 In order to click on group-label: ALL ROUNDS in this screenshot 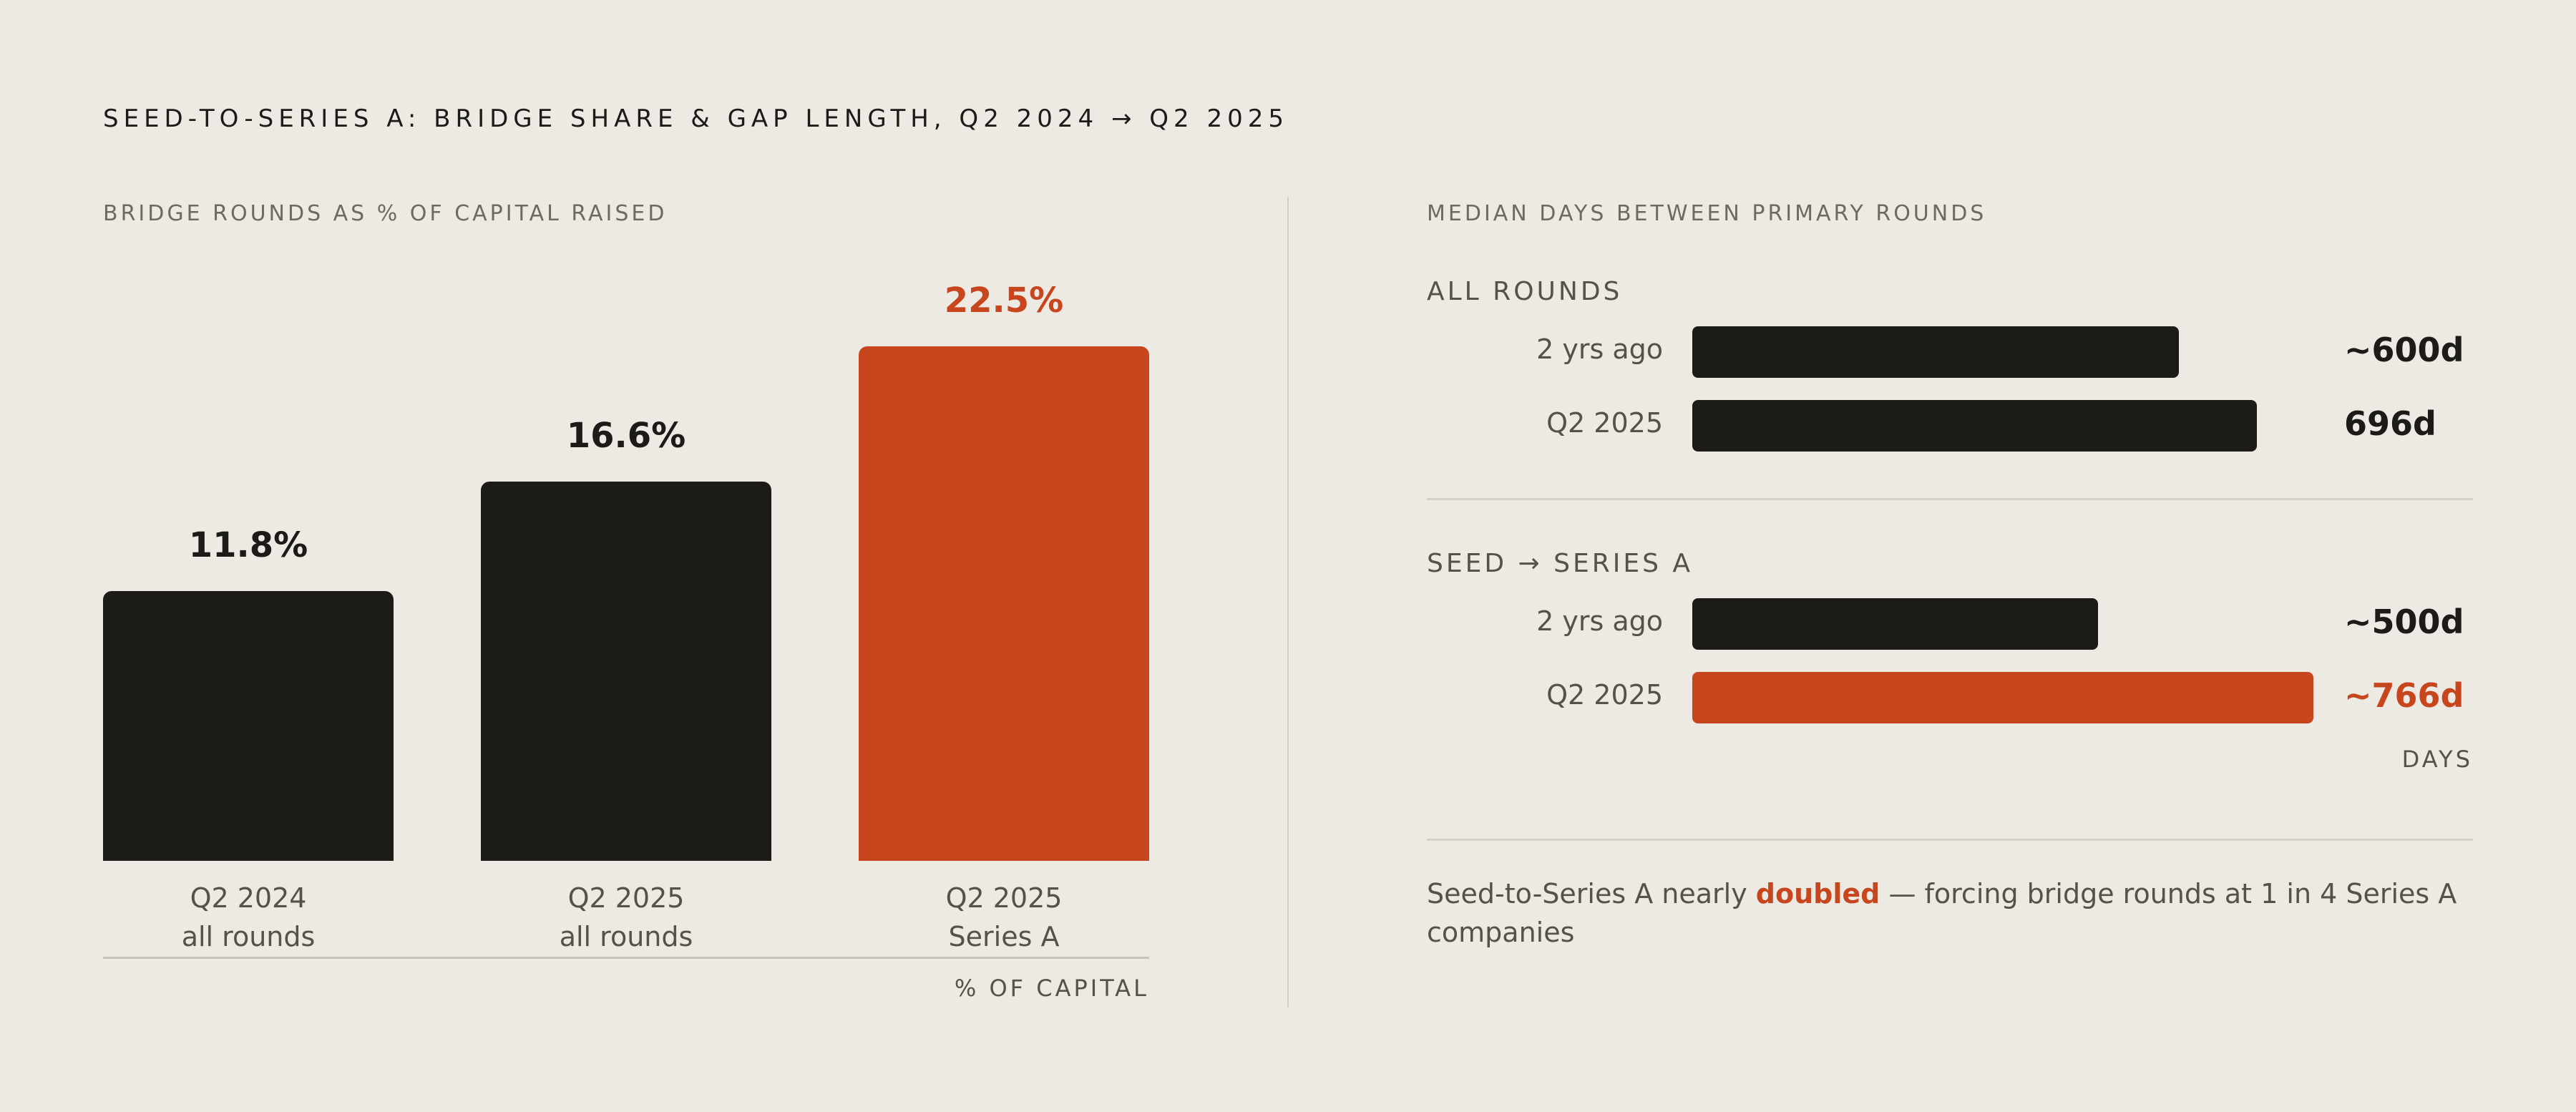, I will do `click(1525, 292)`.